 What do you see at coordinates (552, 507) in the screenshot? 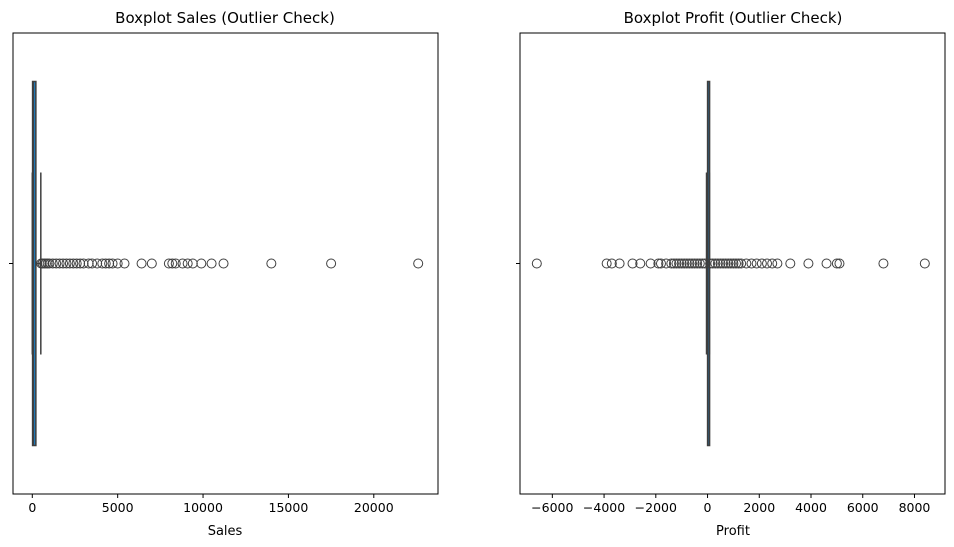
I see `profit-x-tick-label: −6000` at bounding box center [552, 507].